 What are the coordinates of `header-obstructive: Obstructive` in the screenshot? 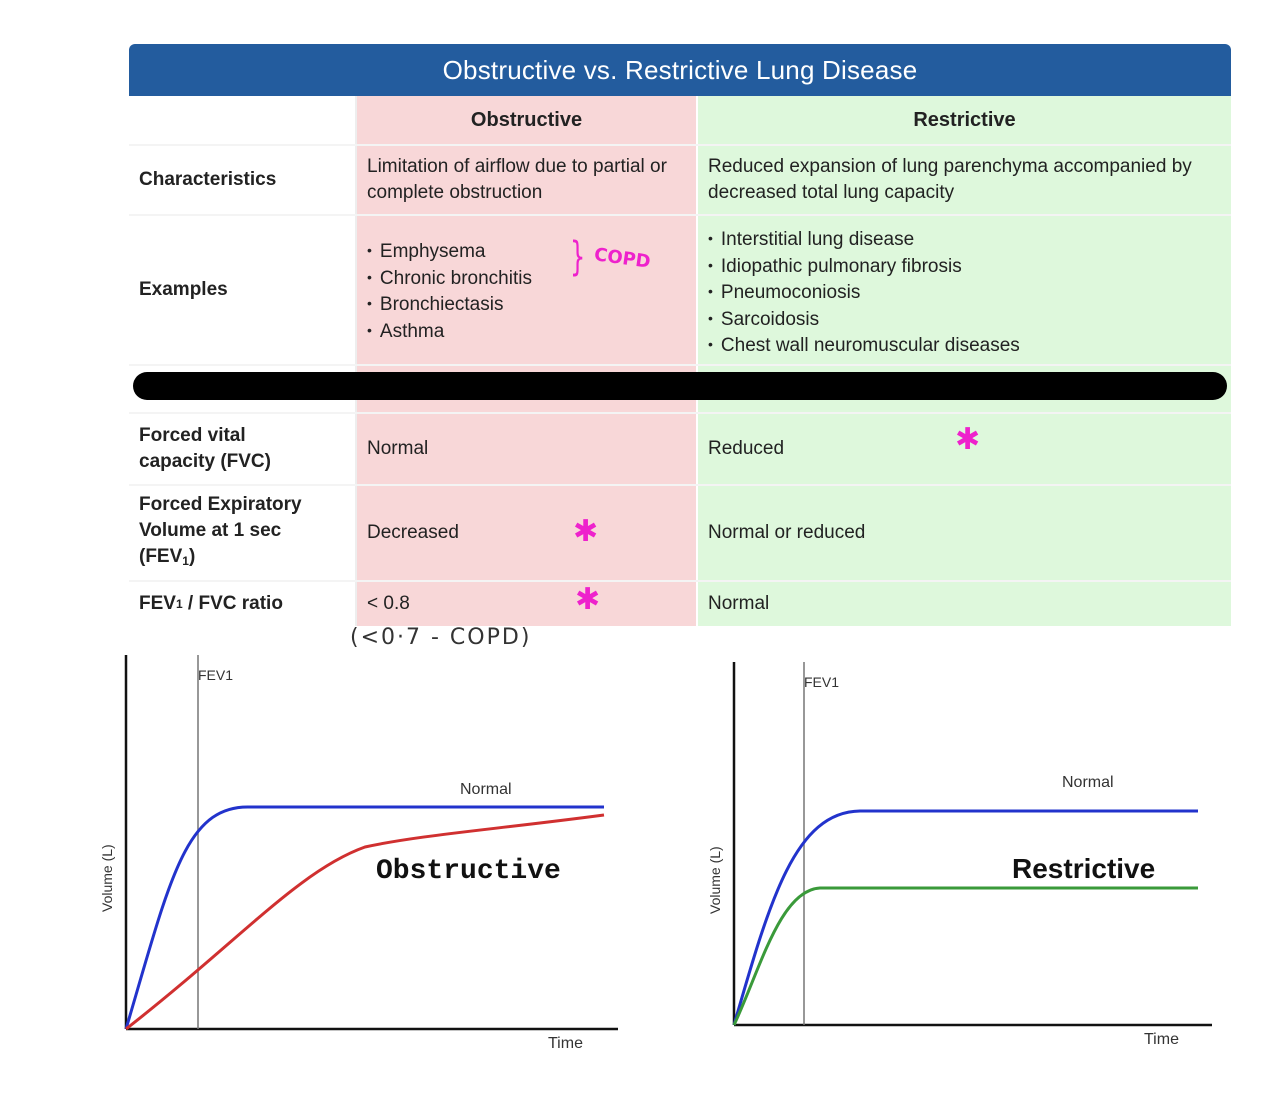 It's located at (527, 120).